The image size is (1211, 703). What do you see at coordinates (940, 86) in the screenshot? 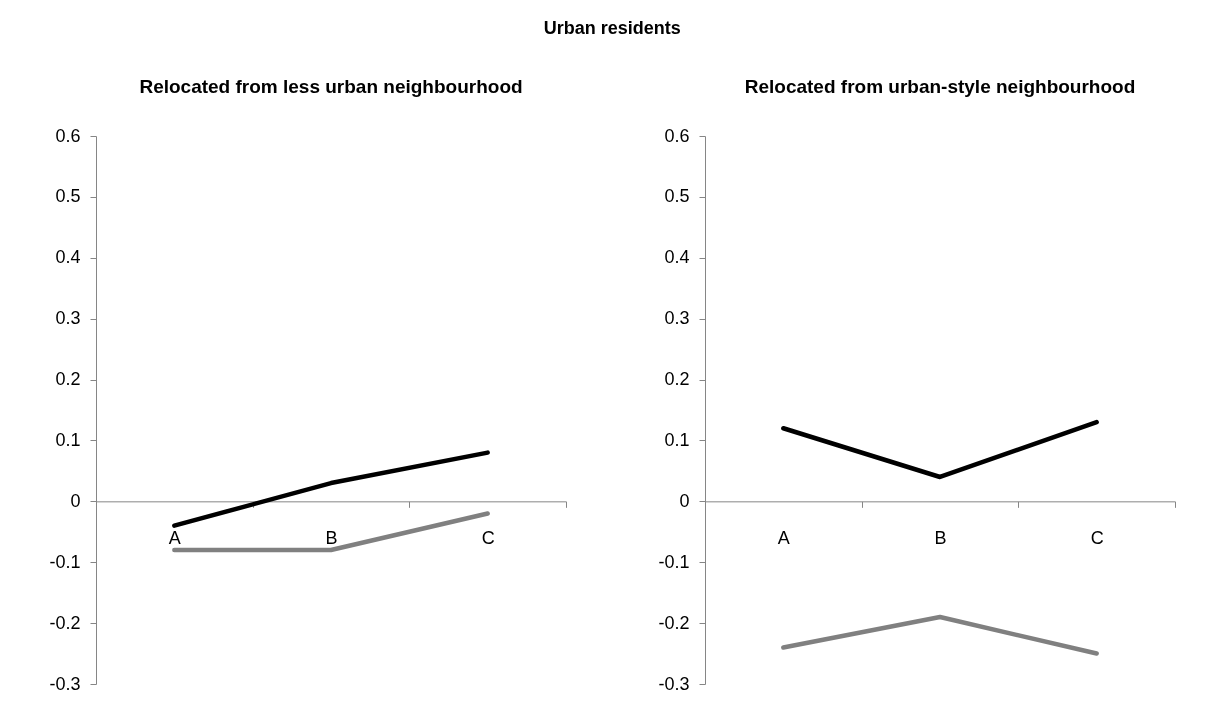
I see `chart-title: Relocated from urban-style neighbourhood` at bounding box center [940, 86].